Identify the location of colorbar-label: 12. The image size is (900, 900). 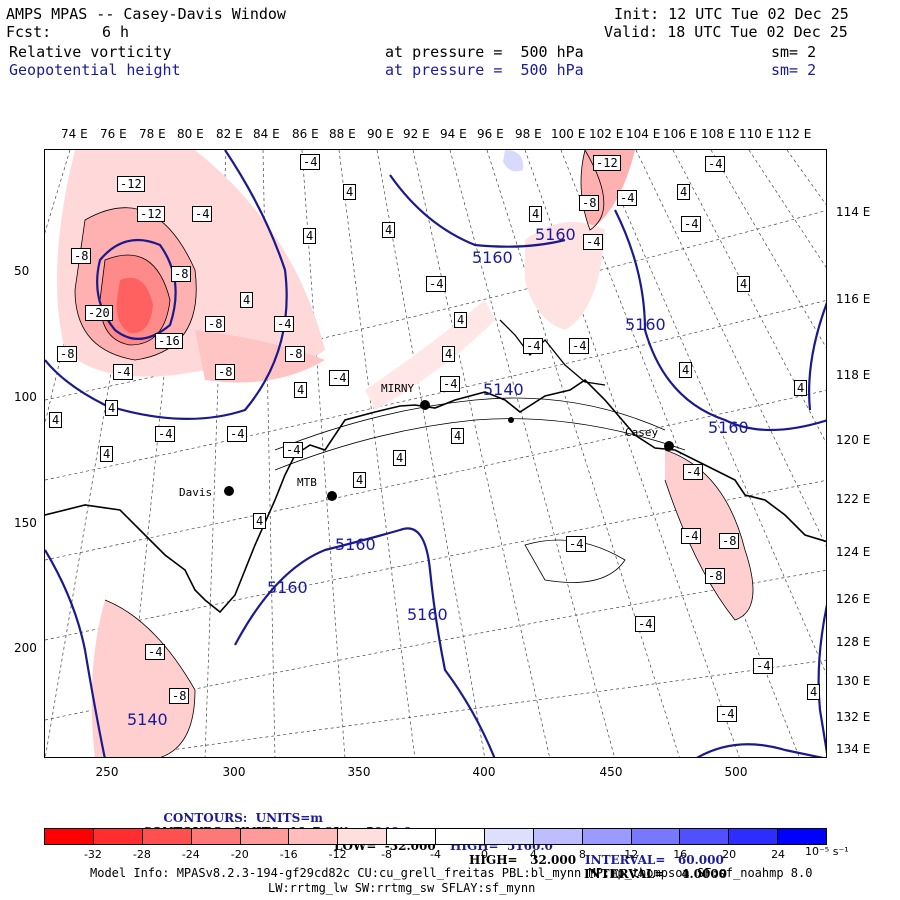
(631, 854).